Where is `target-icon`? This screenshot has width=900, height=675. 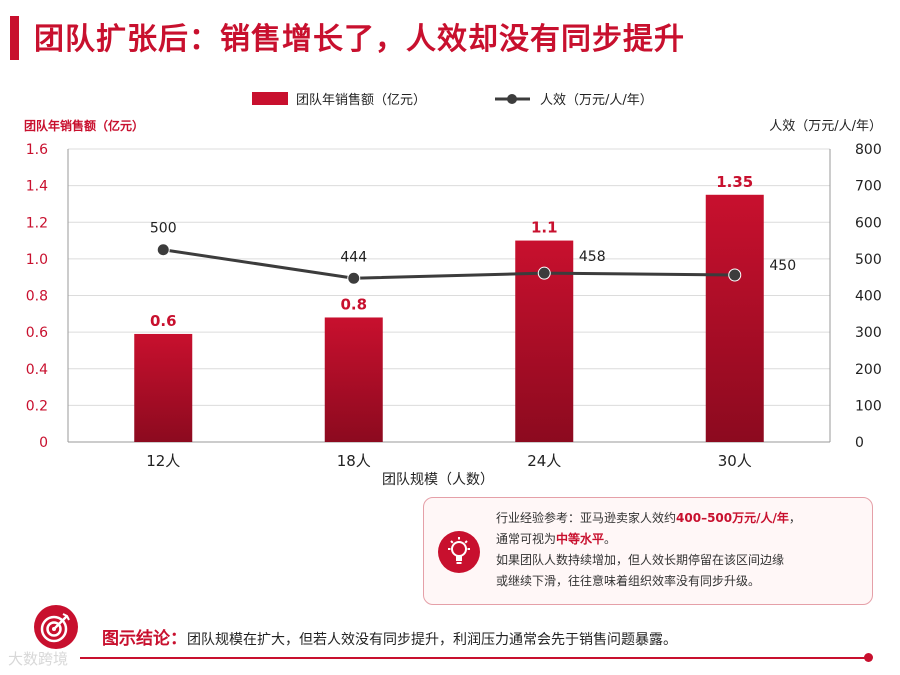
target-icon is located at coordinates (56, 627).